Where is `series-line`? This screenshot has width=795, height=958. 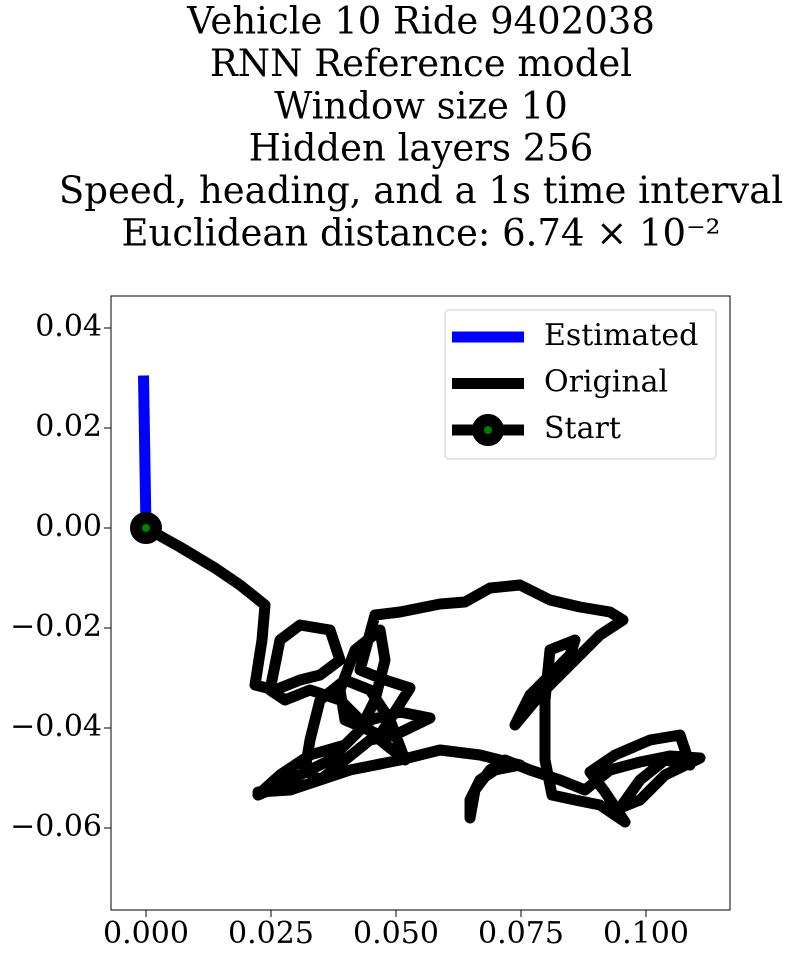 series-line is located at coordinates (145, 452).